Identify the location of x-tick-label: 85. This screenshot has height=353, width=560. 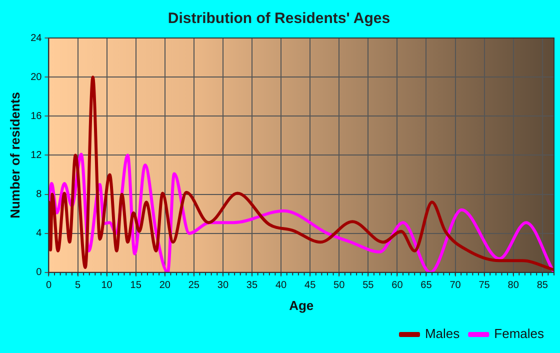
(542, 286).